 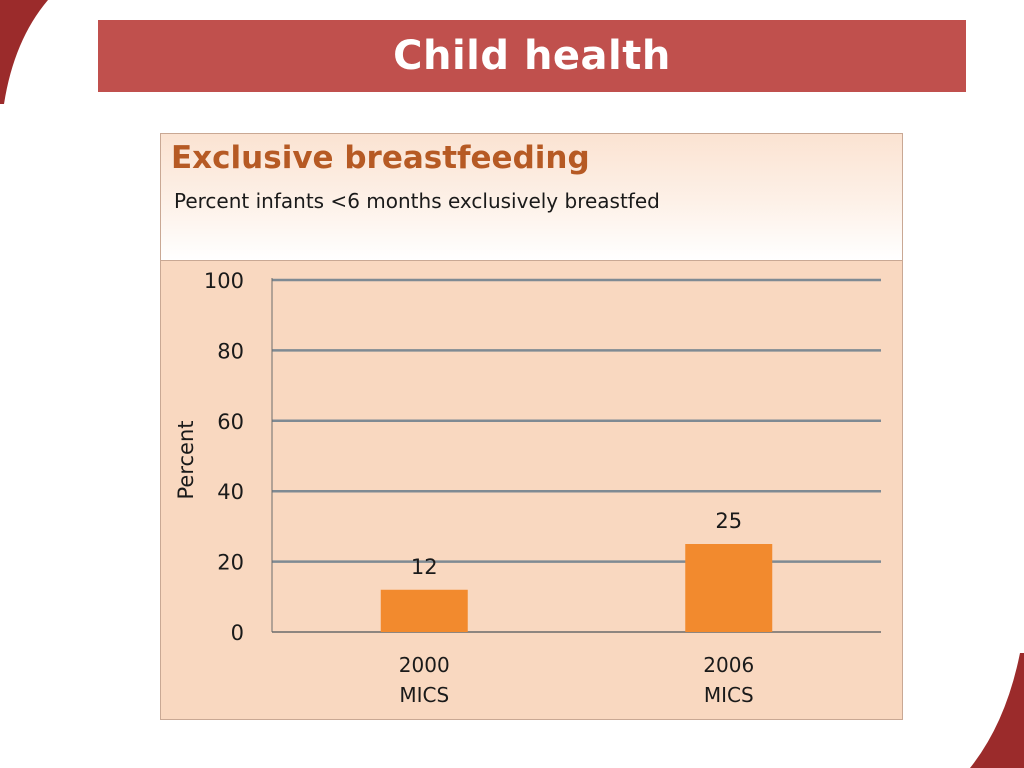 What do you see at coordinates (424, 665) in the screenshot?
I see `x-tick-label: 2000` at bounding box center [424, 665].